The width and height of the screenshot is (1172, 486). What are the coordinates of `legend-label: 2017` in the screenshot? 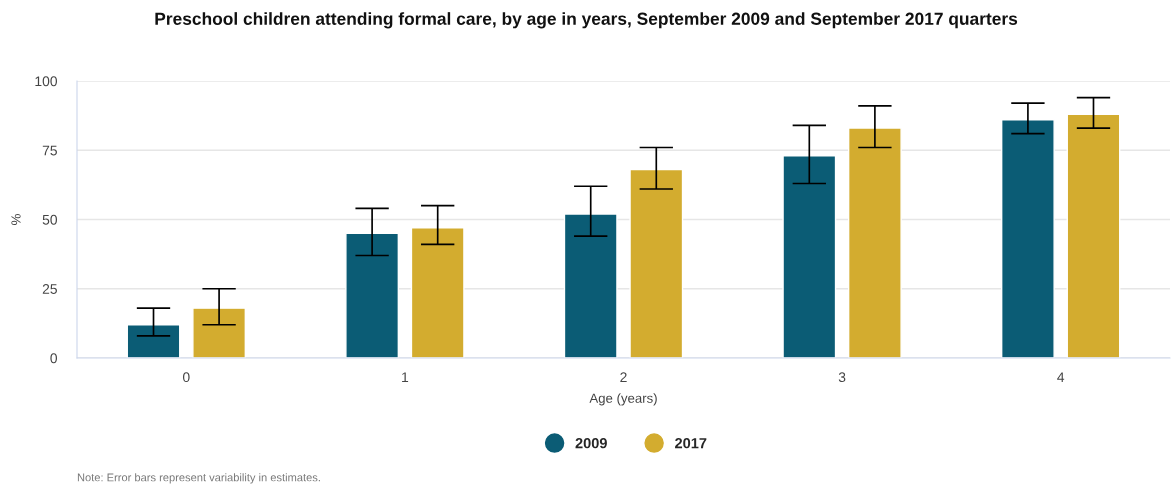 It's located at (691, 443).